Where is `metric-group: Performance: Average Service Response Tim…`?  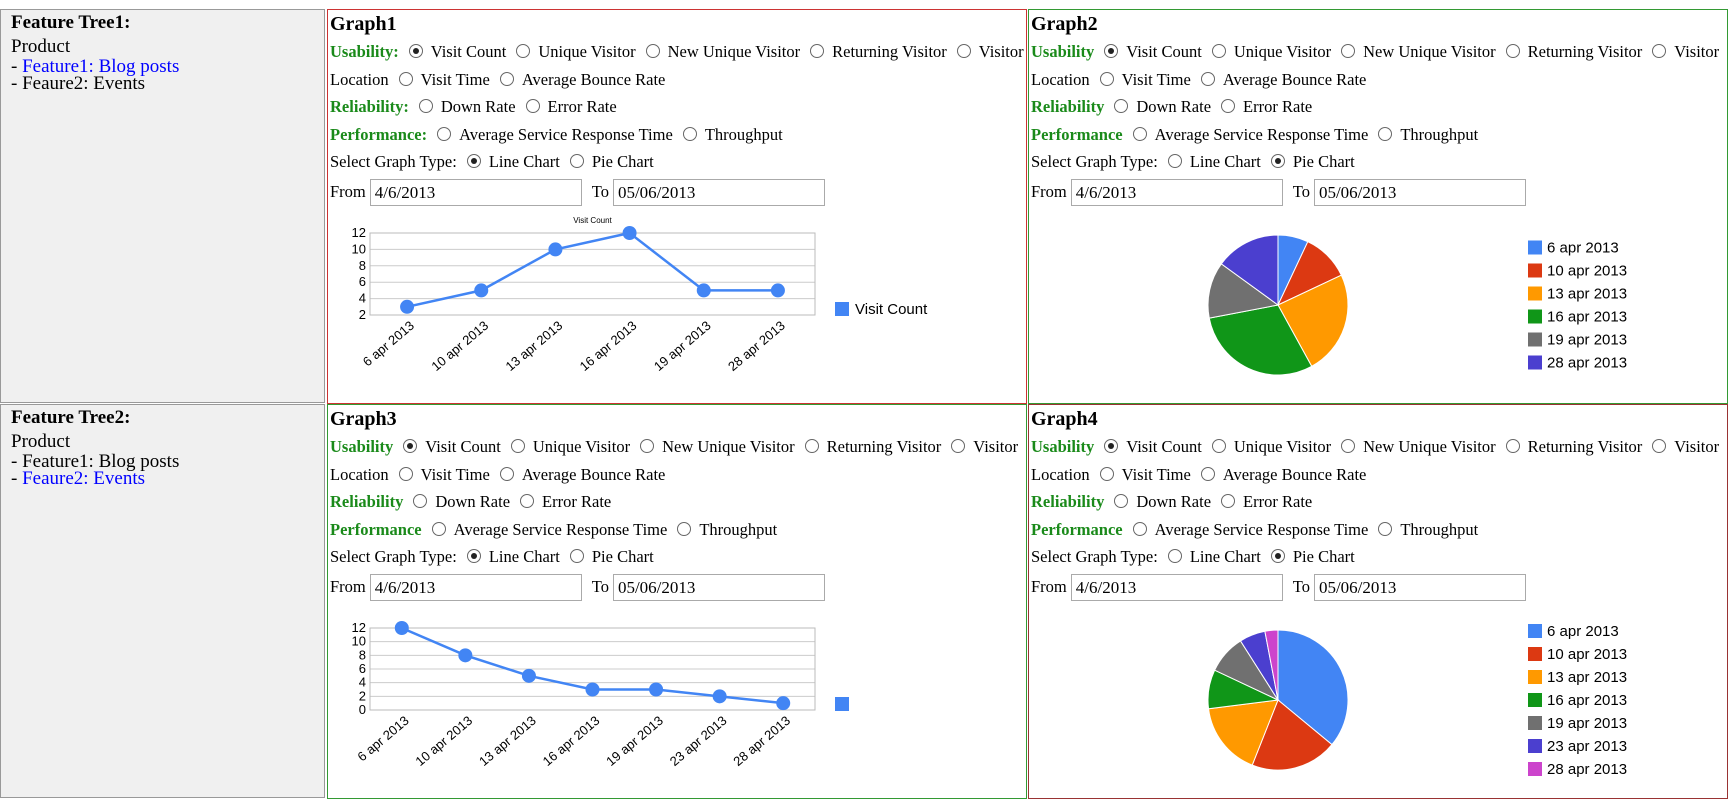 metric-group: Performance: Average Service Response Tim… is located at coordinates (677, 135).